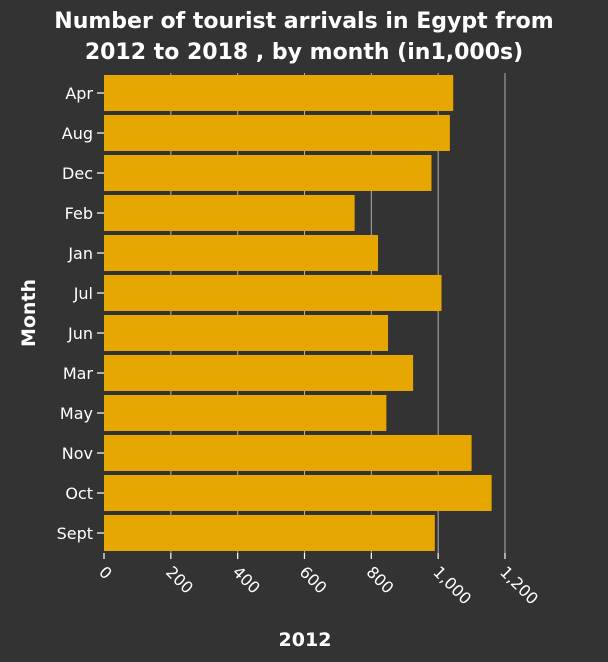 This screenshot has width=608, height=662. Describe the element at coordinates (77, 173) in the screenshot. I see `y-tick-label: Dec` at that location.